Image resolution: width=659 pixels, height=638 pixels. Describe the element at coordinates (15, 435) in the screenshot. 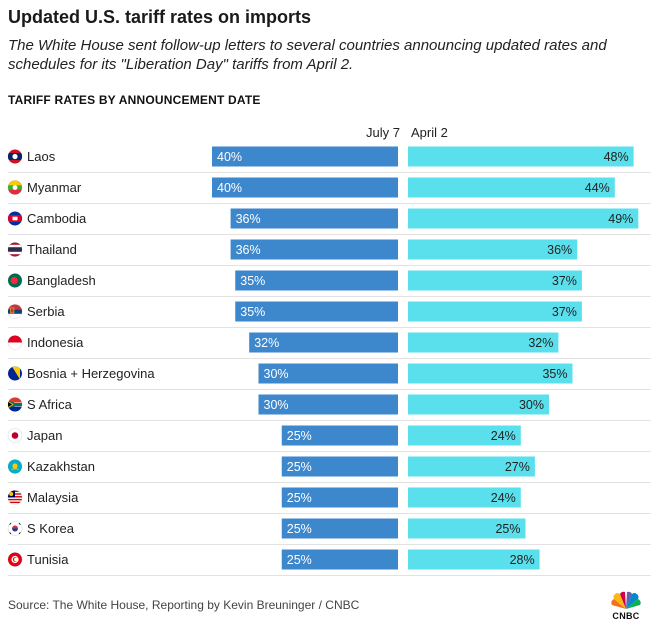

I see `japan-flag-icon` at that location.